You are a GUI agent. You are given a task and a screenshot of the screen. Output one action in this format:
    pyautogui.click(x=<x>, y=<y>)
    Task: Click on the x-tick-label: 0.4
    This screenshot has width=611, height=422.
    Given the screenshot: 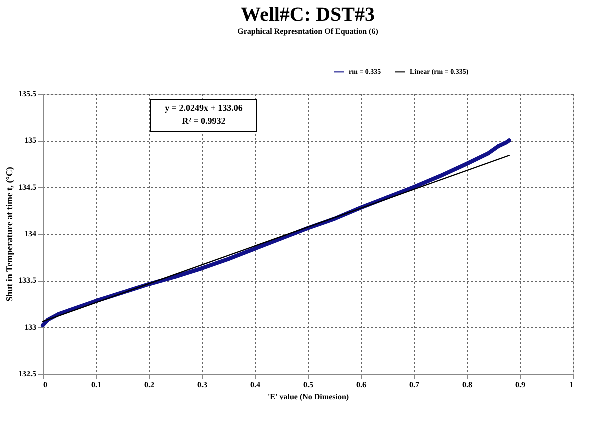 What is the action you would take?
    pyautogui.click(x=255, y=385)
    